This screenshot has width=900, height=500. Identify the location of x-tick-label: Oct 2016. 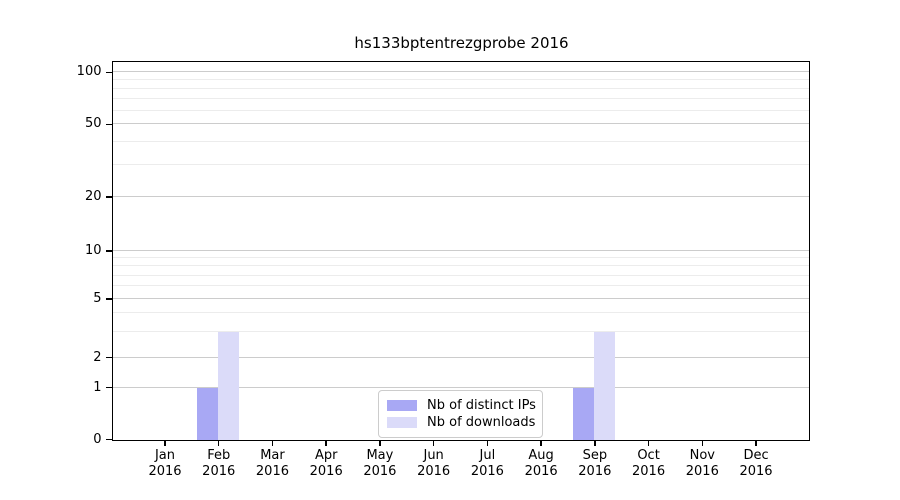
(649, 464).